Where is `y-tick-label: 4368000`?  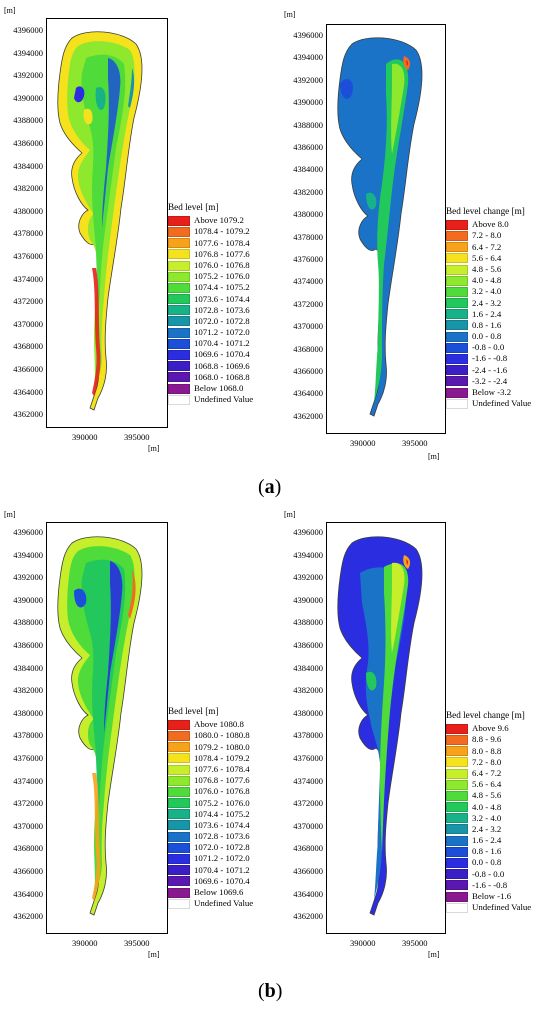
y-tick-label: 4368000 is located at coordinates (308, 348).